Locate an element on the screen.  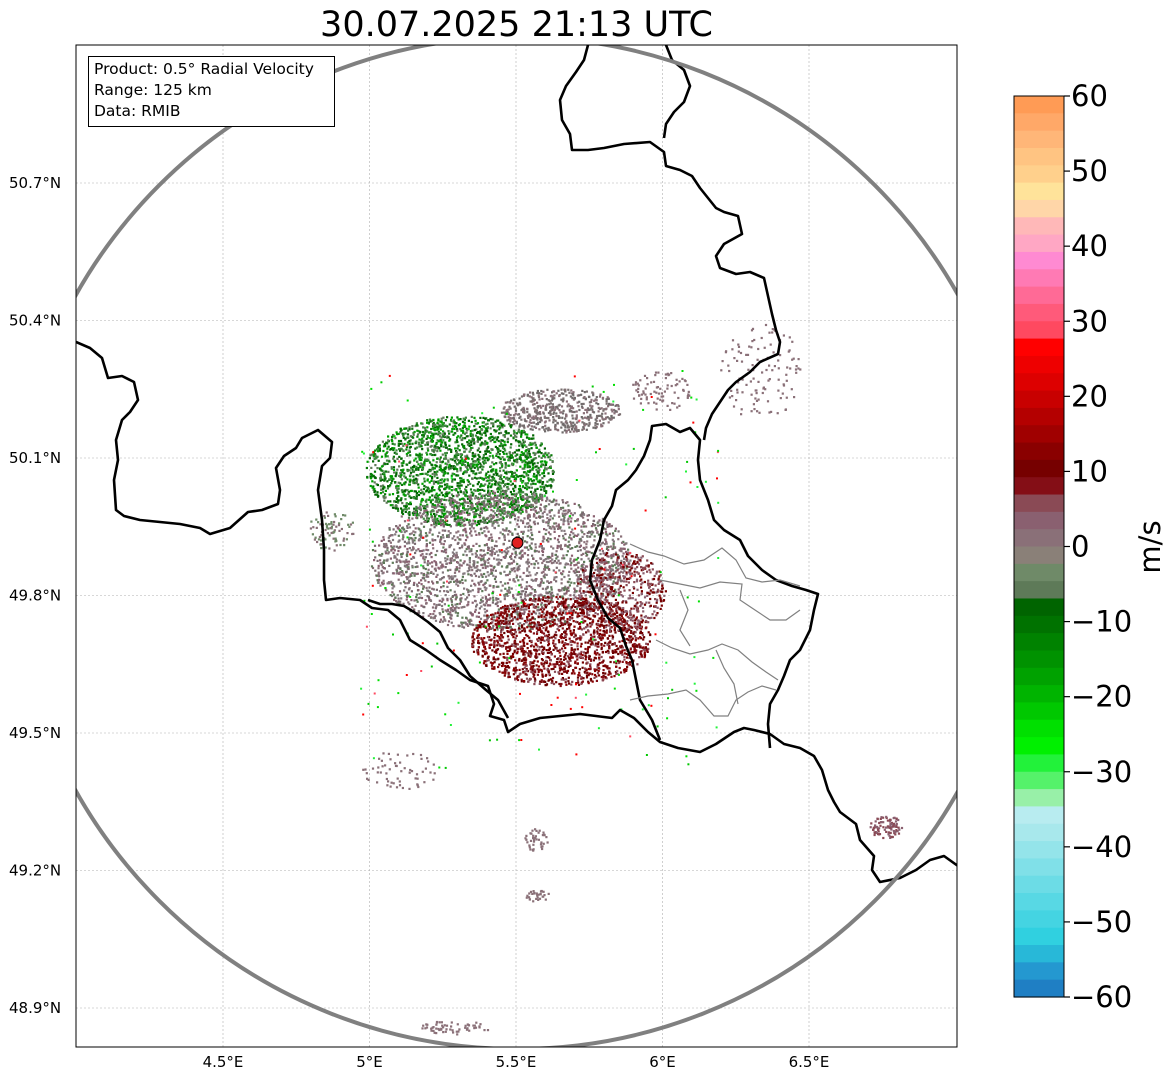
y-tick-label: 50.7°N is located at coordinates (35, 183).